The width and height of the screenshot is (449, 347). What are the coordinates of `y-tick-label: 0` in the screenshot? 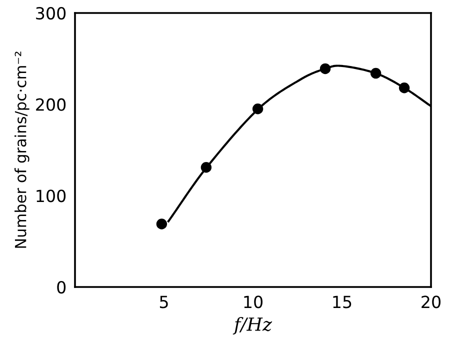 It's located at (61, 287).